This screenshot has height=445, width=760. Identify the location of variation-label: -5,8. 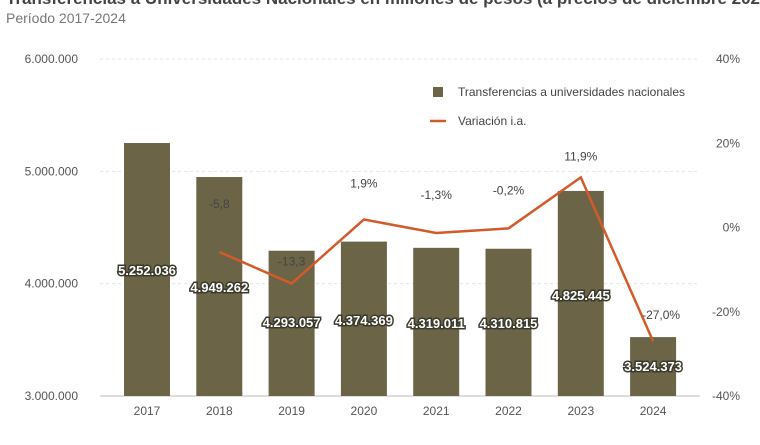
(219, 204).